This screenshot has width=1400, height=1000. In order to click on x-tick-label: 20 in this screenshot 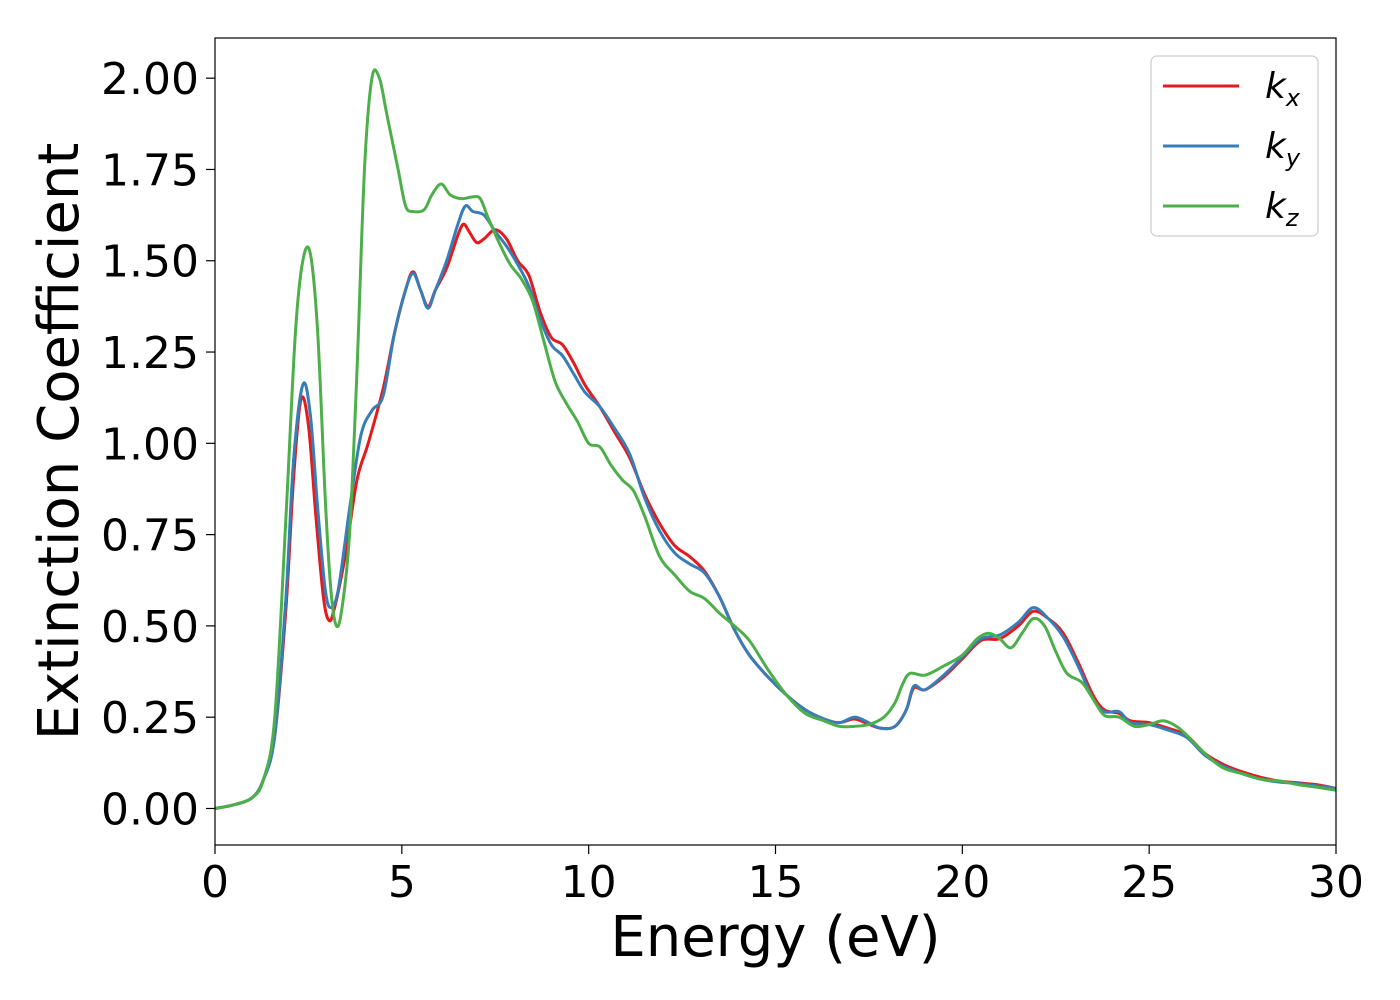, I will do `click(962, 882)`.